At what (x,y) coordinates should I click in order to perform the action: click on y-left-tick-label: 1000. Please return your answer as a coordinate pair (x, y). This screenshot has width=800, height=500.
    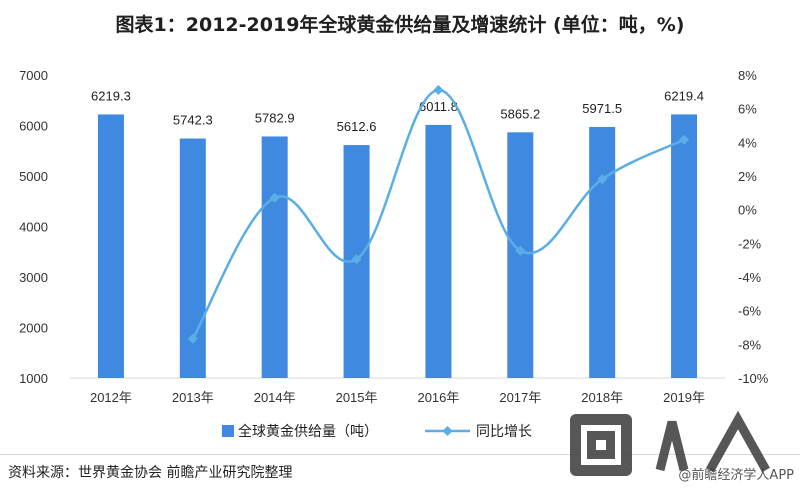
    Looking at the image, I should click on (33, 378).